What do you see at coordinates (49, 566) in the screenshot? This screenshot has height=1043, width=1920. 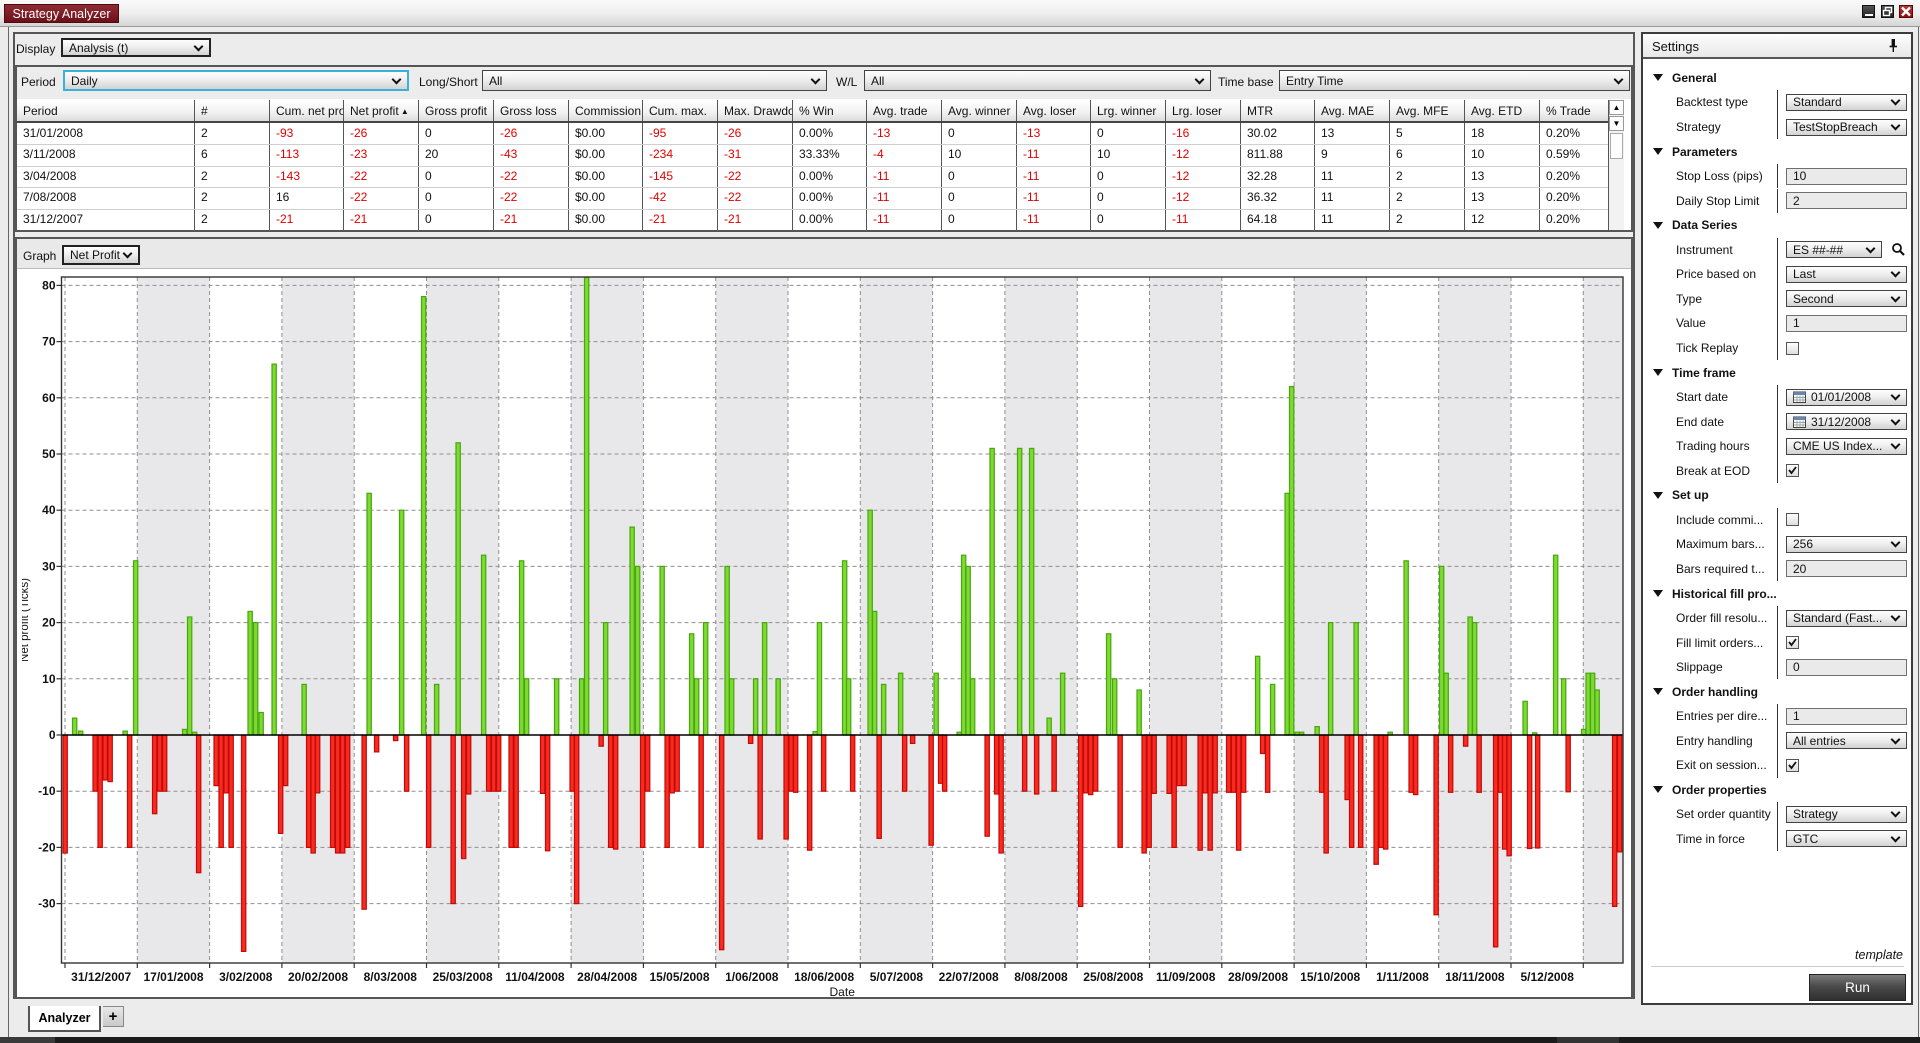 I see `svg-text: 30` at bounding box center [49, 566].